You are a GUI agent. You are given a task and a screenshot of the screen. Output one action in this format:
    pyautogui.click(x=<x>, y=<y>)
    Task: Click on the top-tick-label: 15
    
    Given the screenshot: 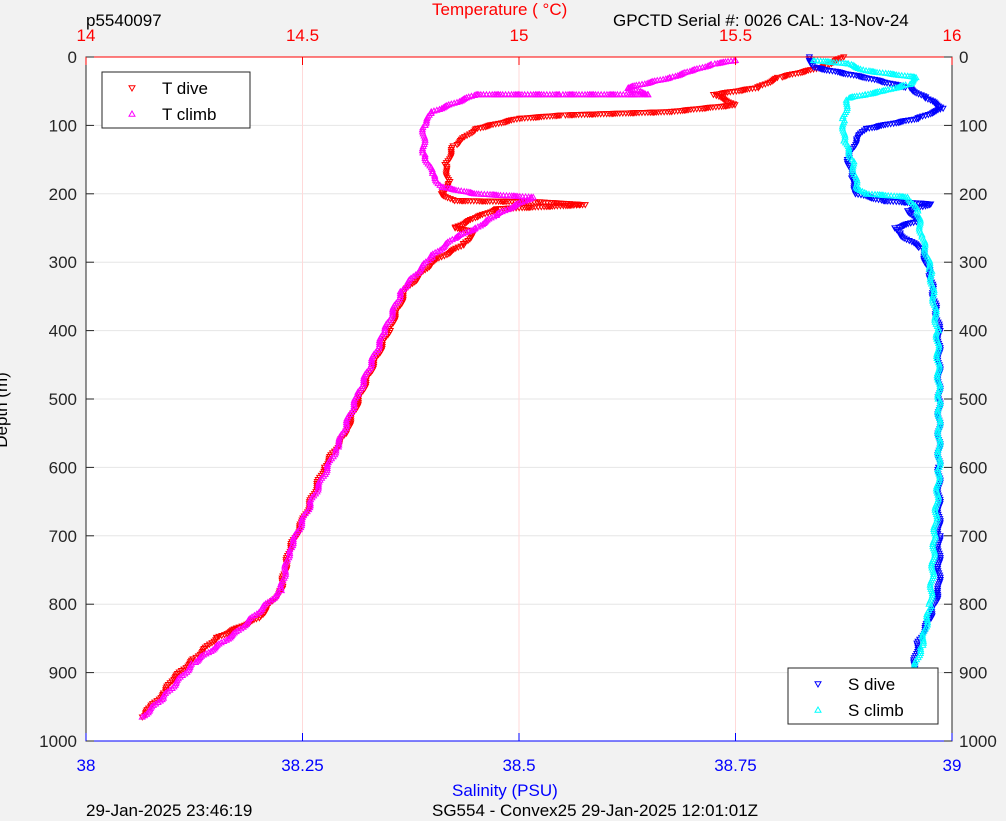 What is the action you would take?
    pyautogui.click(x=519, y=35)
    